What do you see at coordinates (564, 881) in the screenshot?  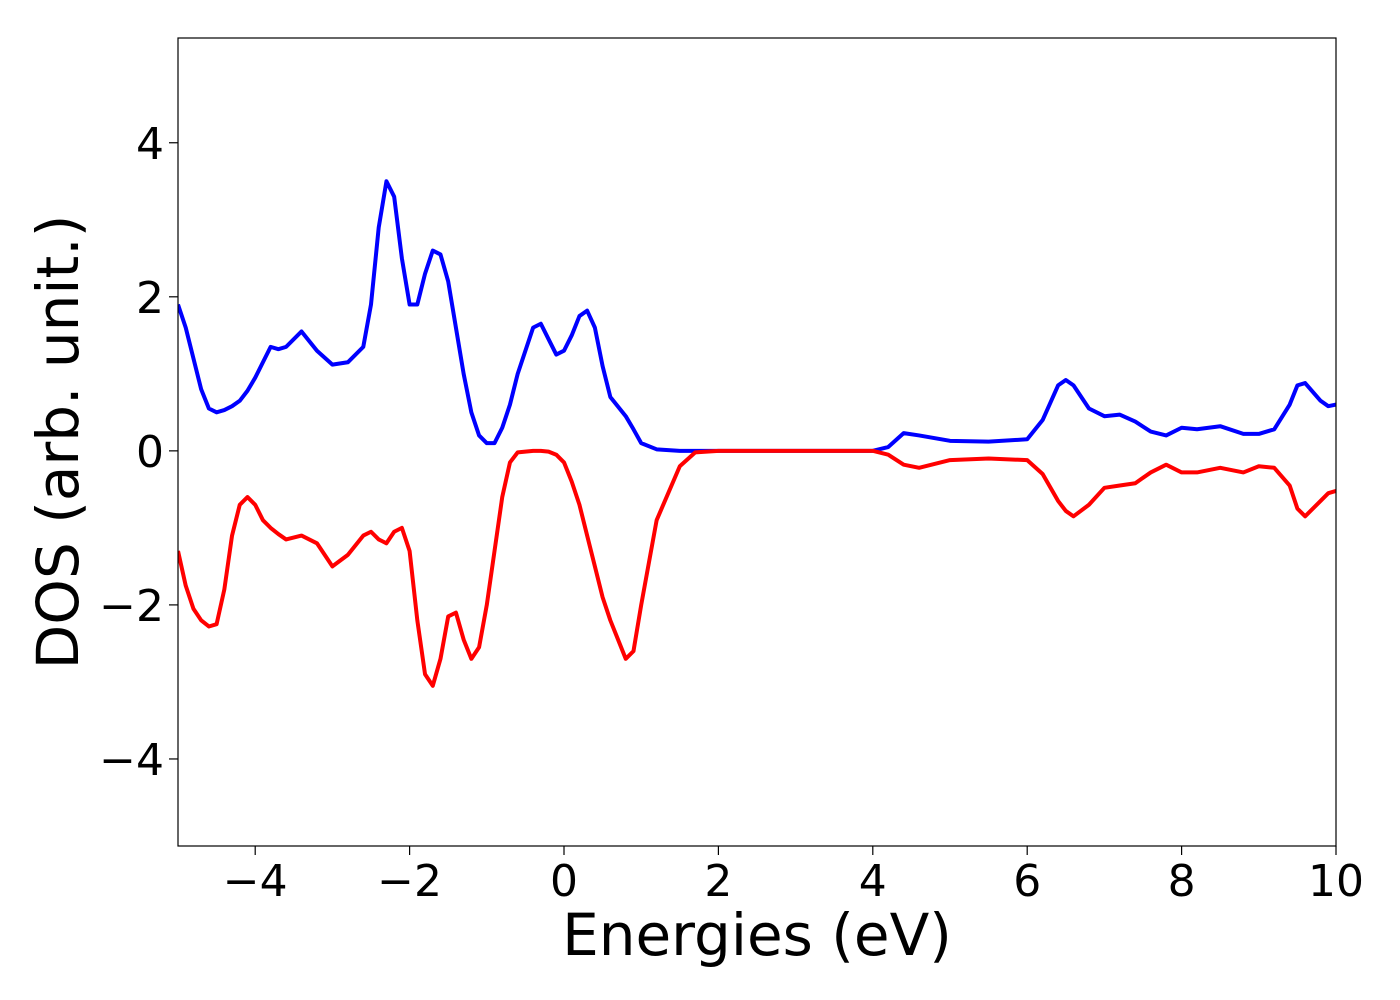 I see `x-tick-label: 0` at bounding box center [564, 881].